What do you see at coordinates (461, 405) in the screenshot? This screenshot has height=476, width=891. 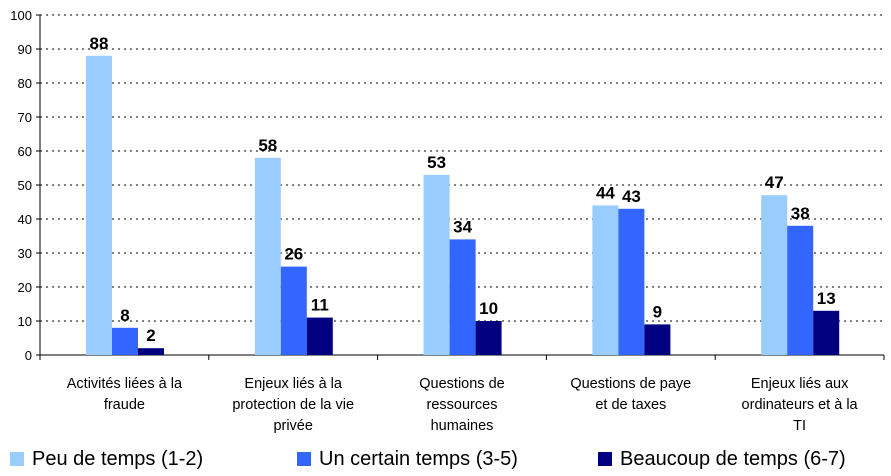 I see `category-label: Questions de ressources humaines` at bounding box center [461, 405].